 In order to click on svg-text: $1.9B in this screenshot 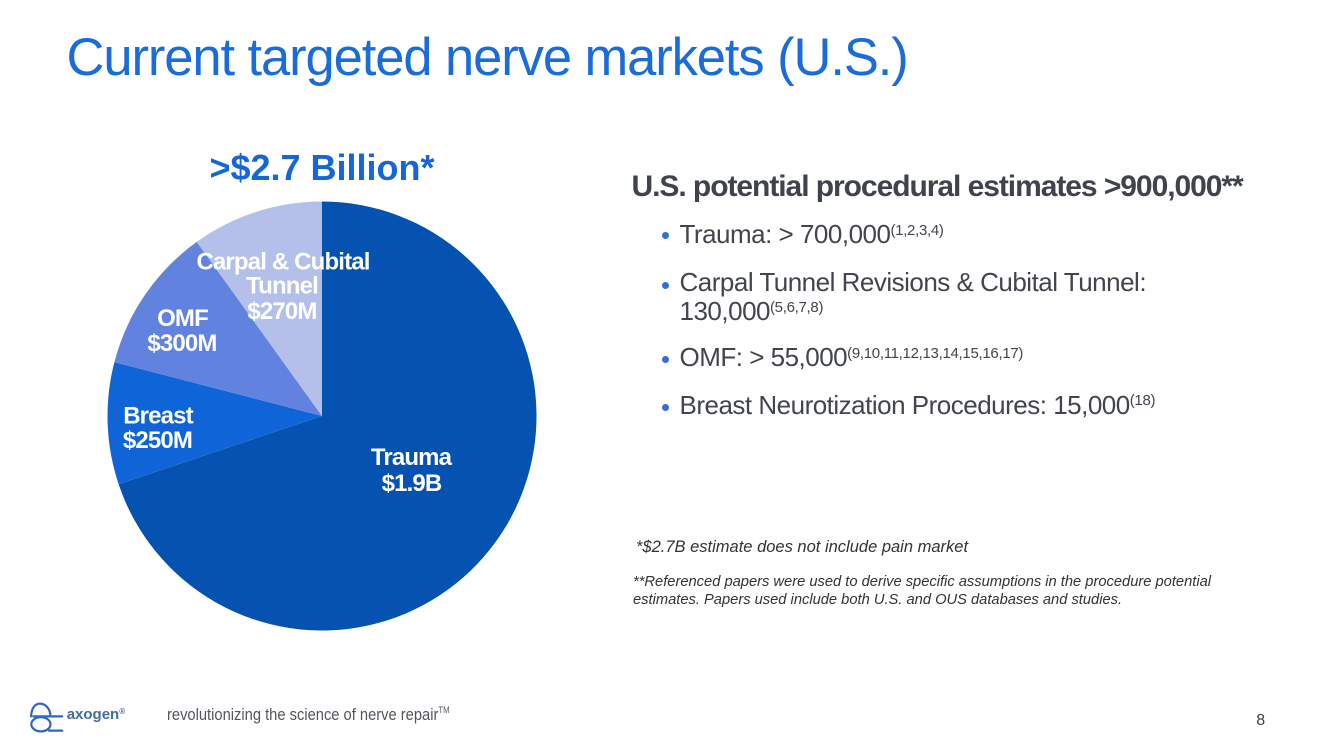, I will do `click(412, 483)`.